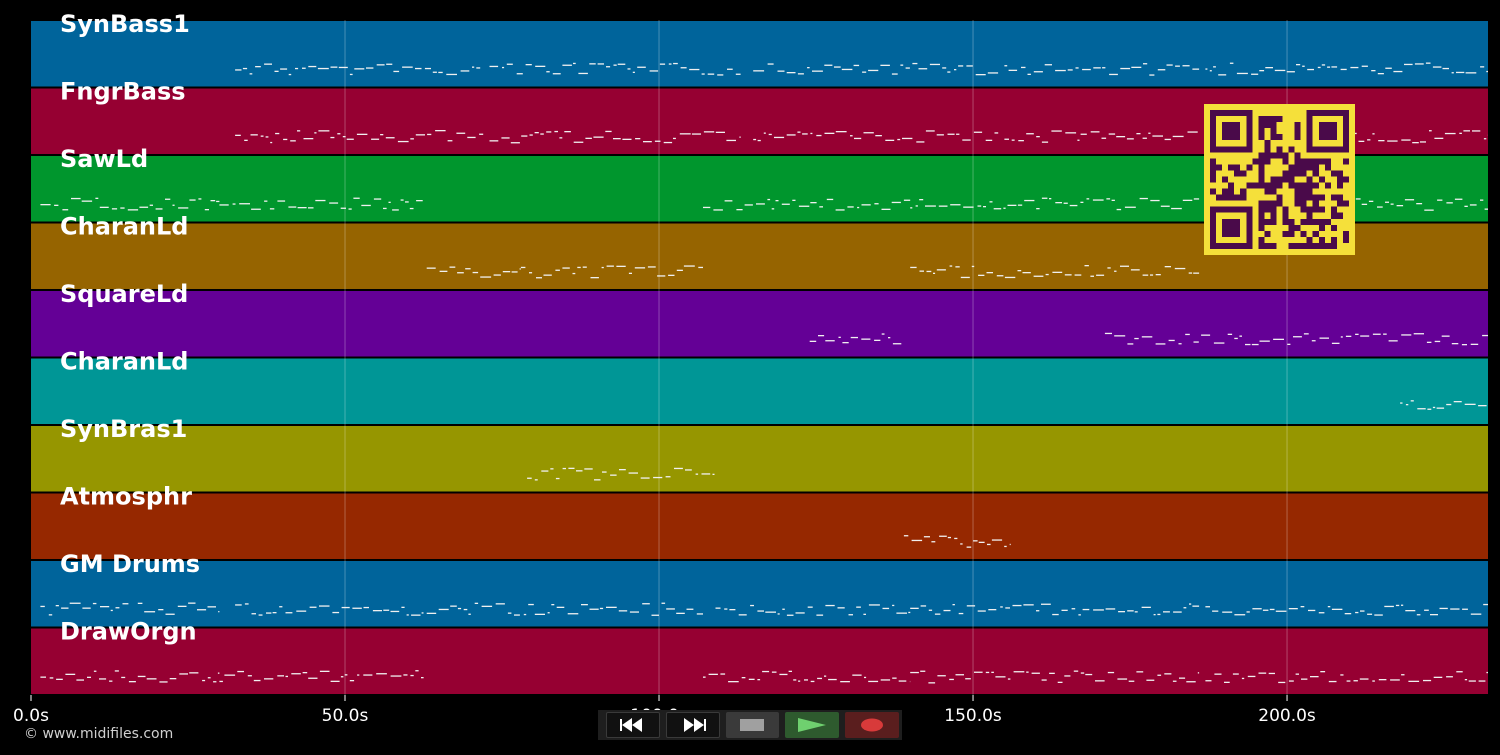 This screenshot has width=1500, height=755. What do you see at coordinates (124, 294) in the screenshot?
I see `track-label: SquareLd` at bounding box center [124, 294].